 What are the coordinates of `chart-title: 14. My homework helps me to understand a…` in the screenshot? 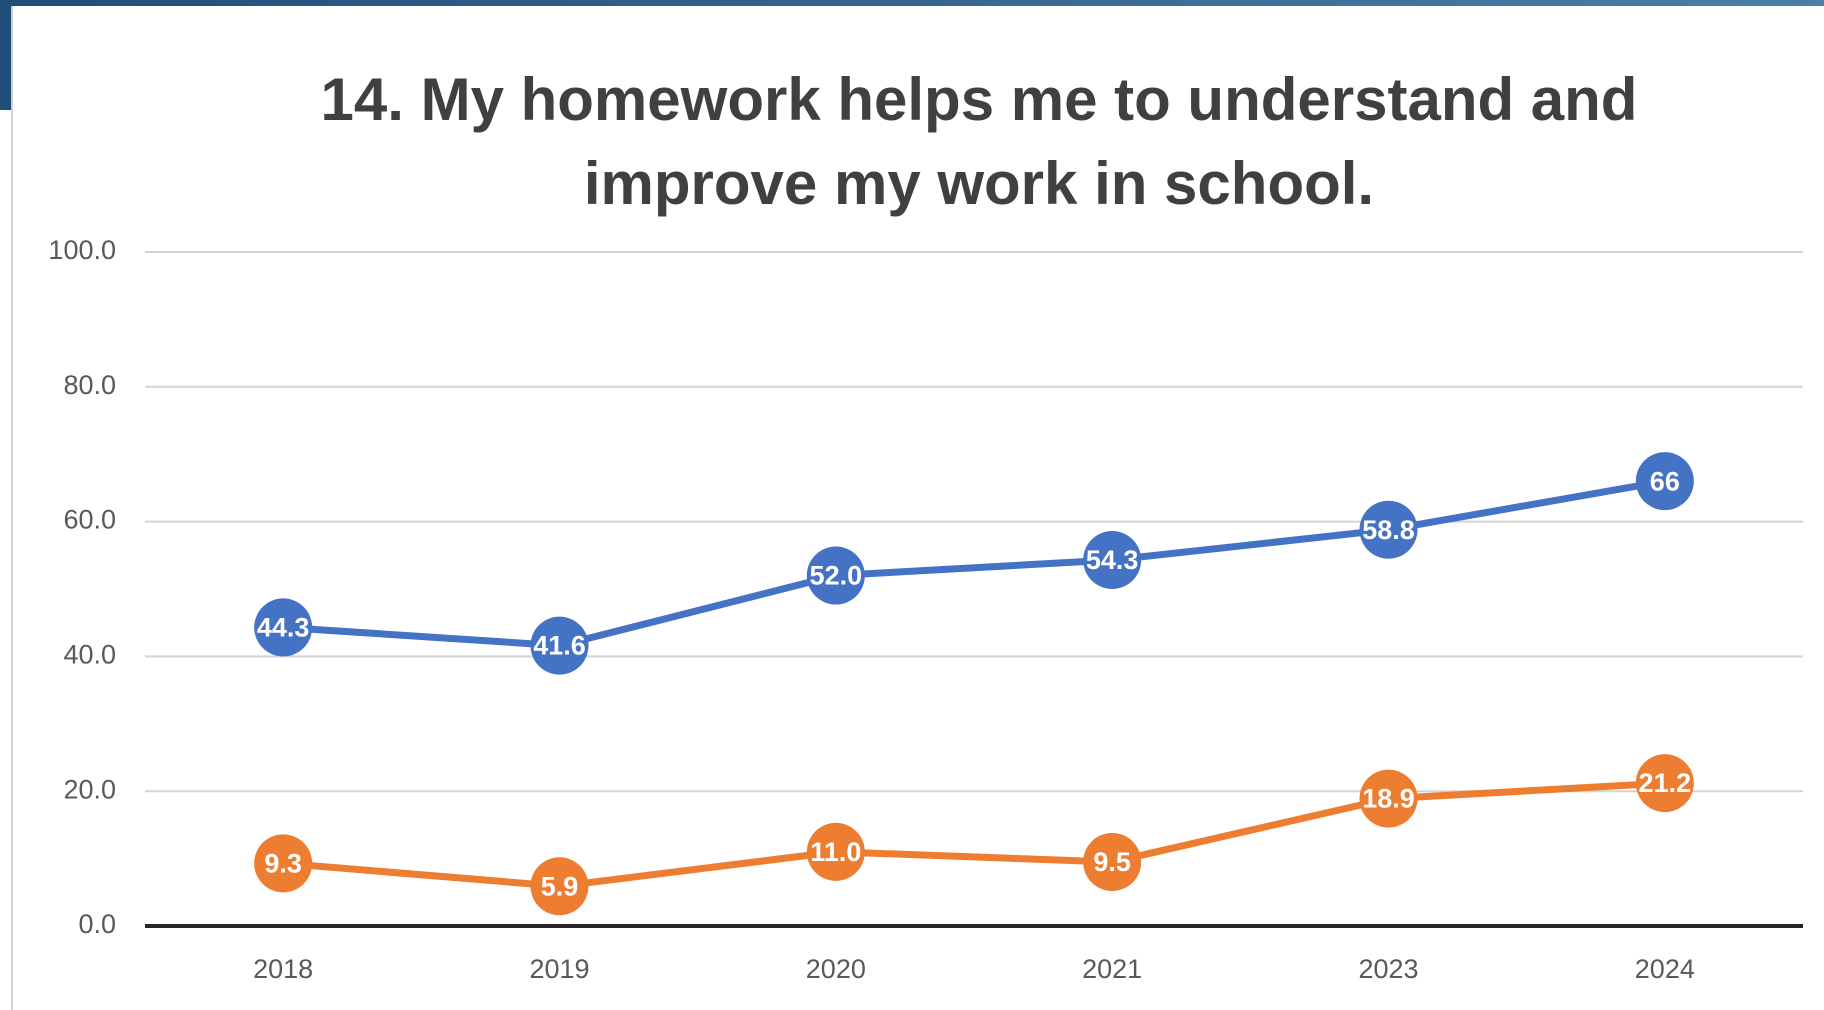 It's located at (979, 141).